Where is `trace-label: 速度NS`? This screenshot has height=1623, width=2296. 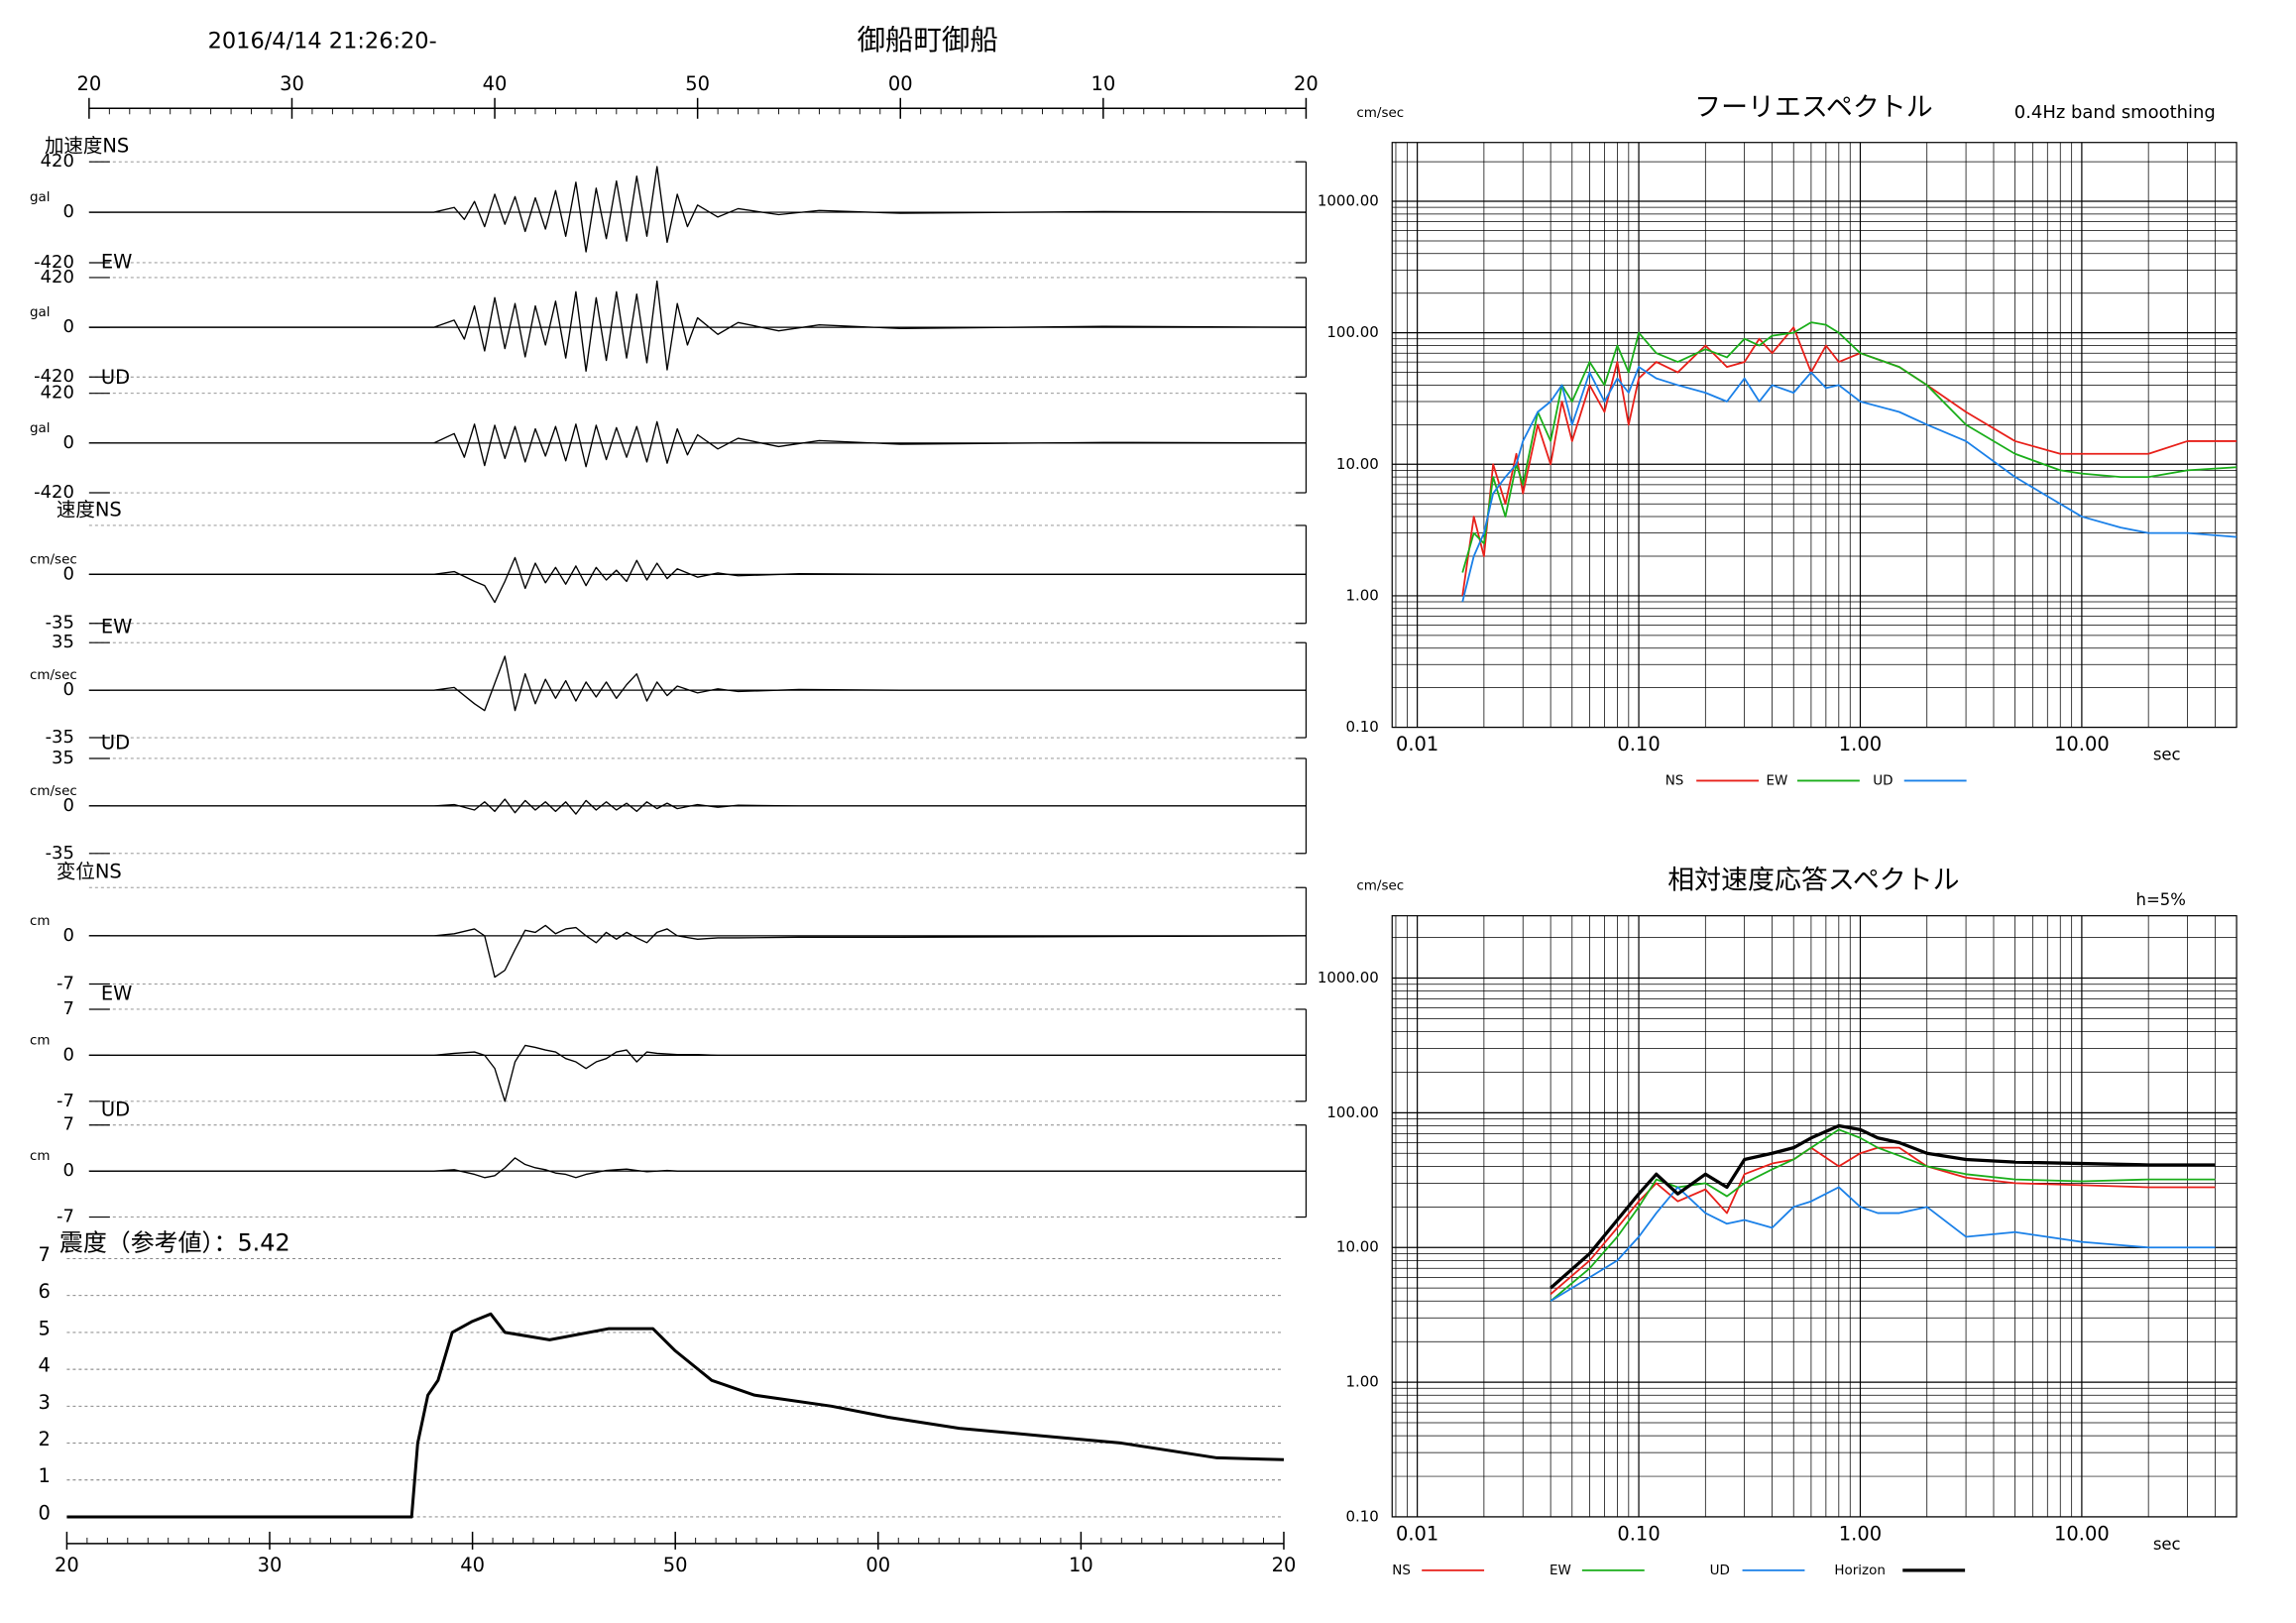 trace-label: 速度NS is located at coordinates (89, 509).